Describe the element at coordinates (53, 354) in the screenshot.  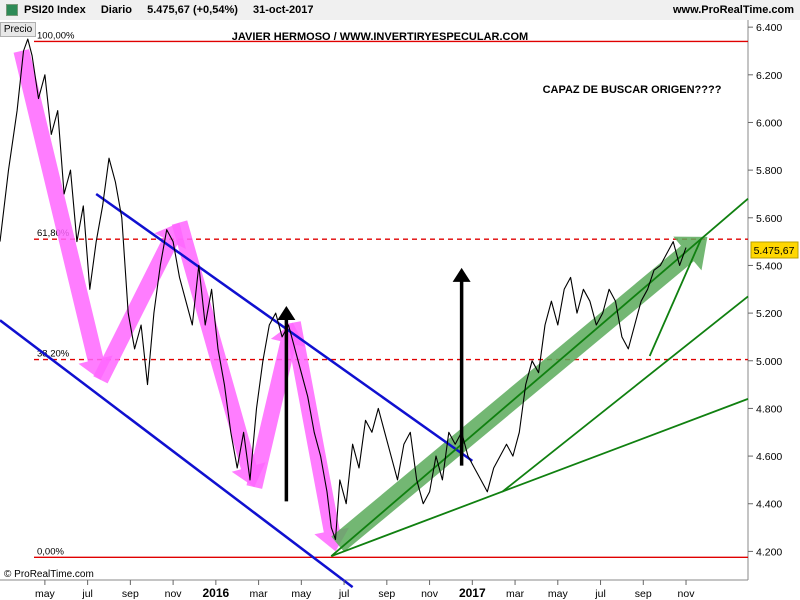
I see `fib-level-label: 38,20%` at that location.